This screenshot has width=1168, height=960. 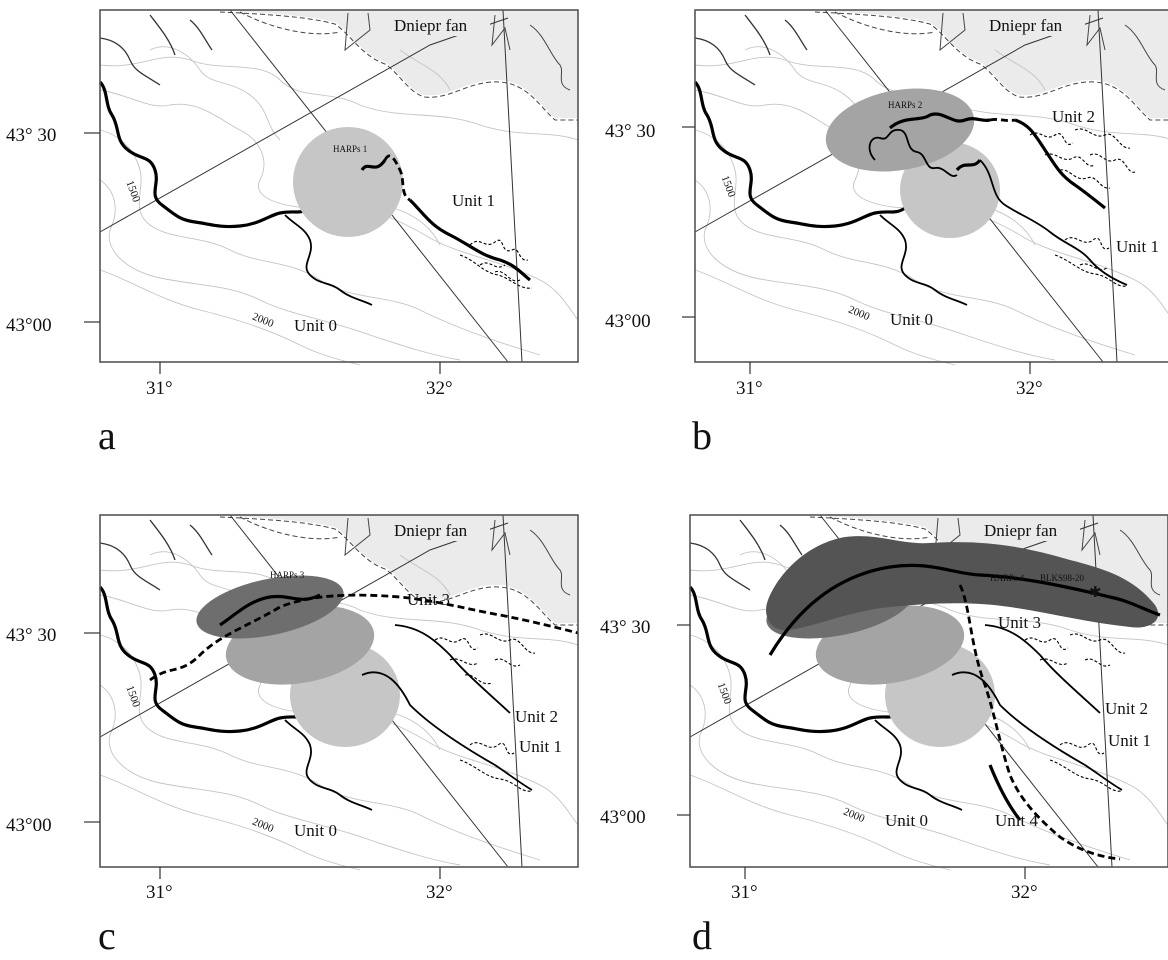 What do you see at coordinates (270, 607) in the screenshot?
I see `harps-3-lobe` at bounding box center [270, 607].